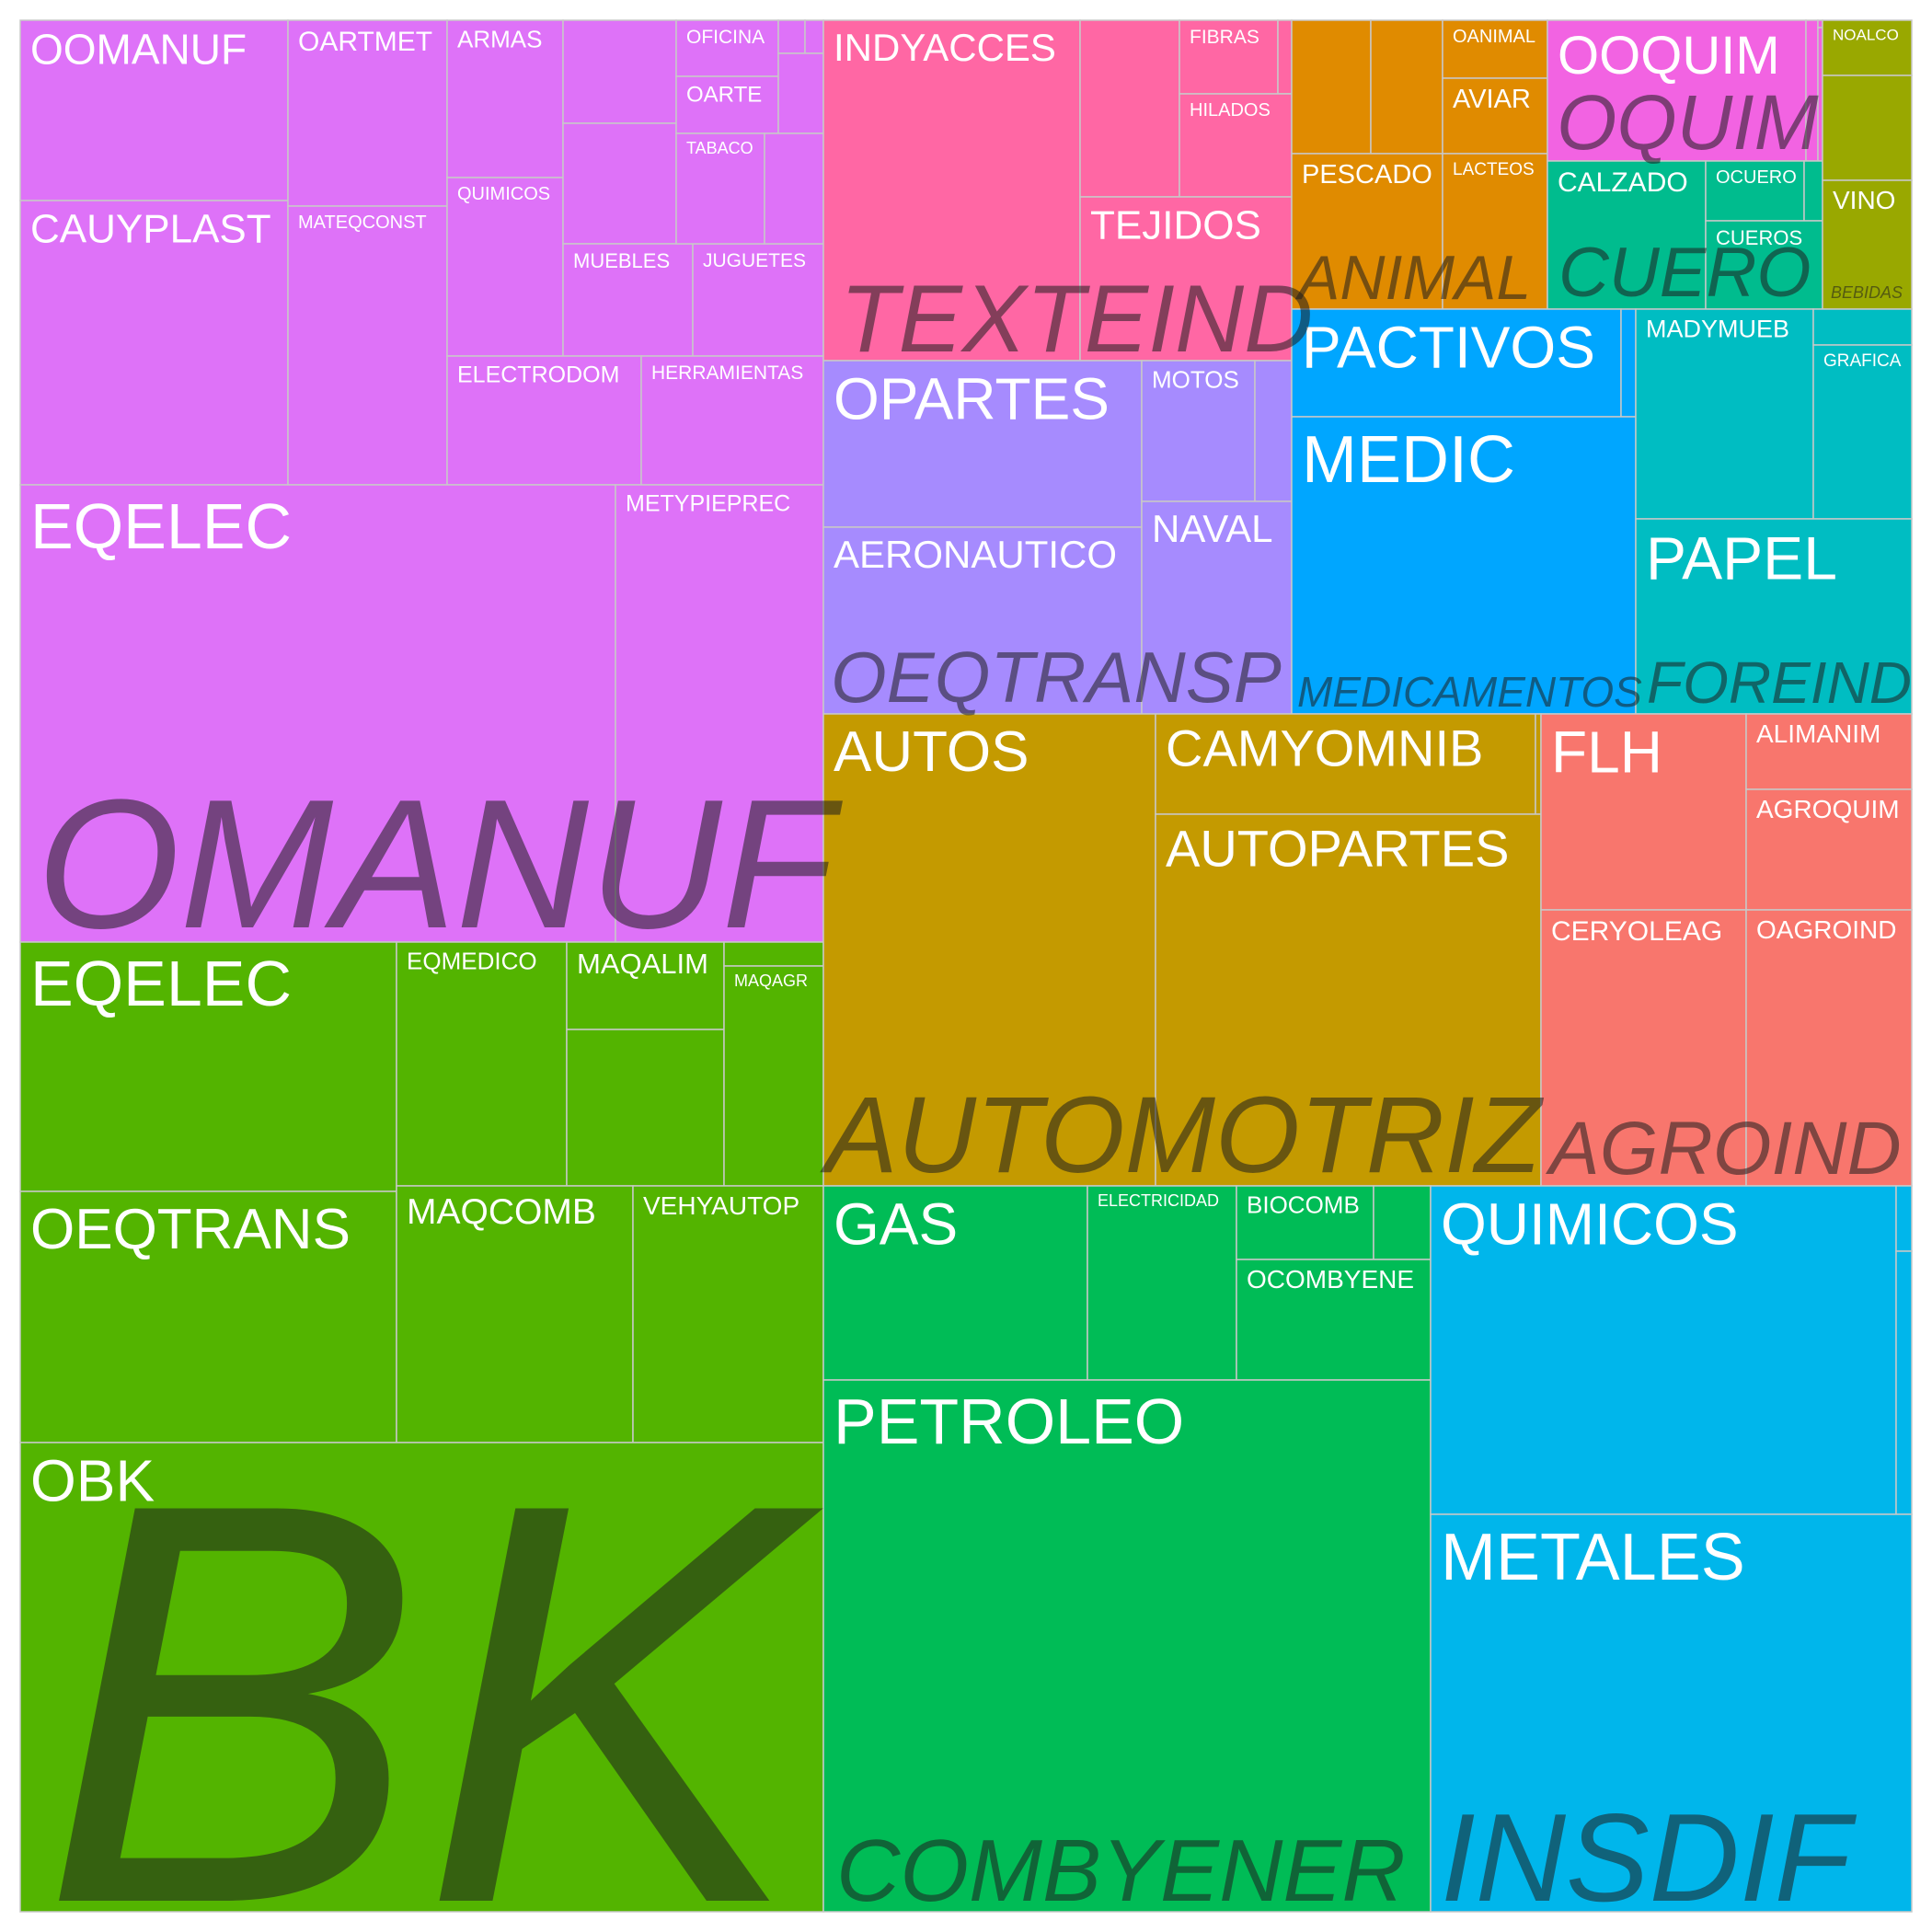 This screenshot has width=1932, height=1932. I want to click on treemap-cell-foreind-papel, so click(1774, 616).